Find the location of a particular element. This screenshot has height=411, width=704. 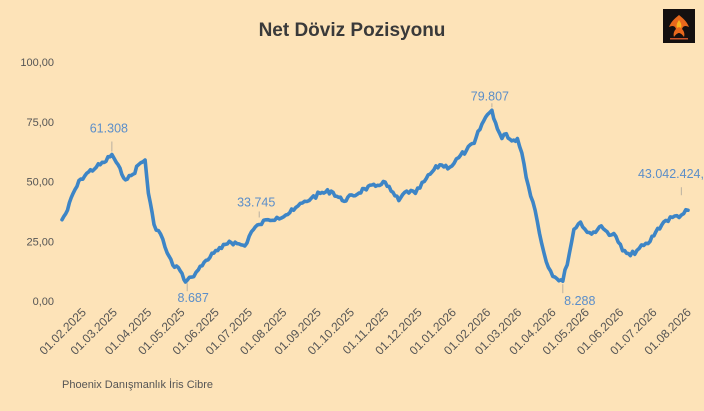

data-label: 8.687 is located at coordinates (193, 298).